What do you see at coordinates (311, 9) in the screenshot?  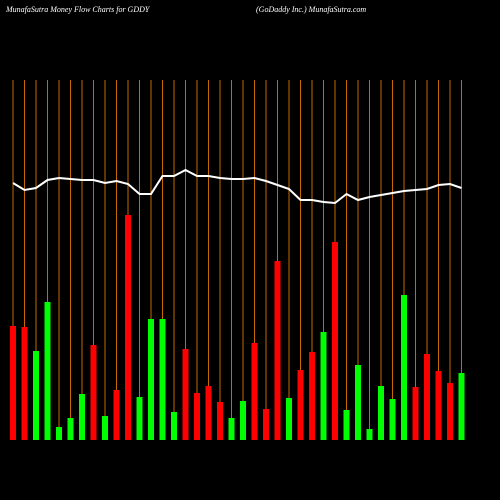 I see `chart-subtitle: (GoDaddy Inc.) MunafaSutra.com` at bounding box center [311, 9].